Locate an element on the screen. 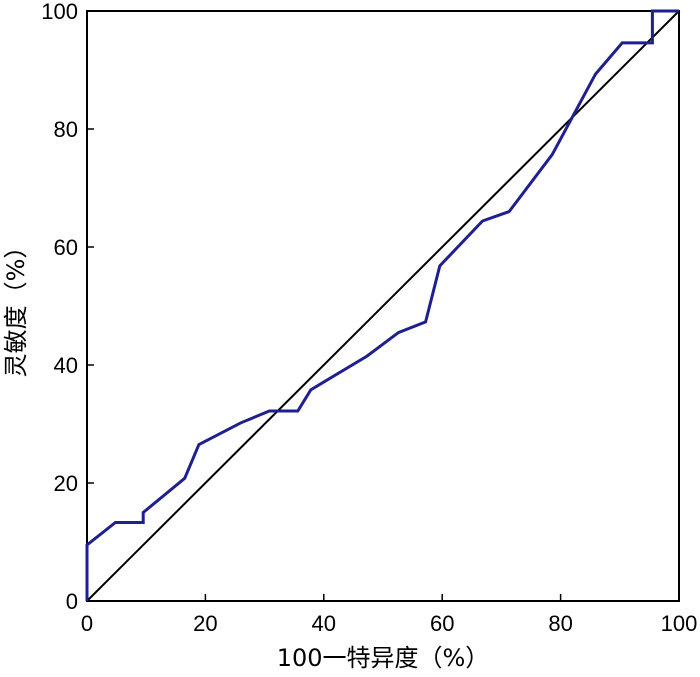  x-tick-label: 0 is located at coordinates (87, 623).